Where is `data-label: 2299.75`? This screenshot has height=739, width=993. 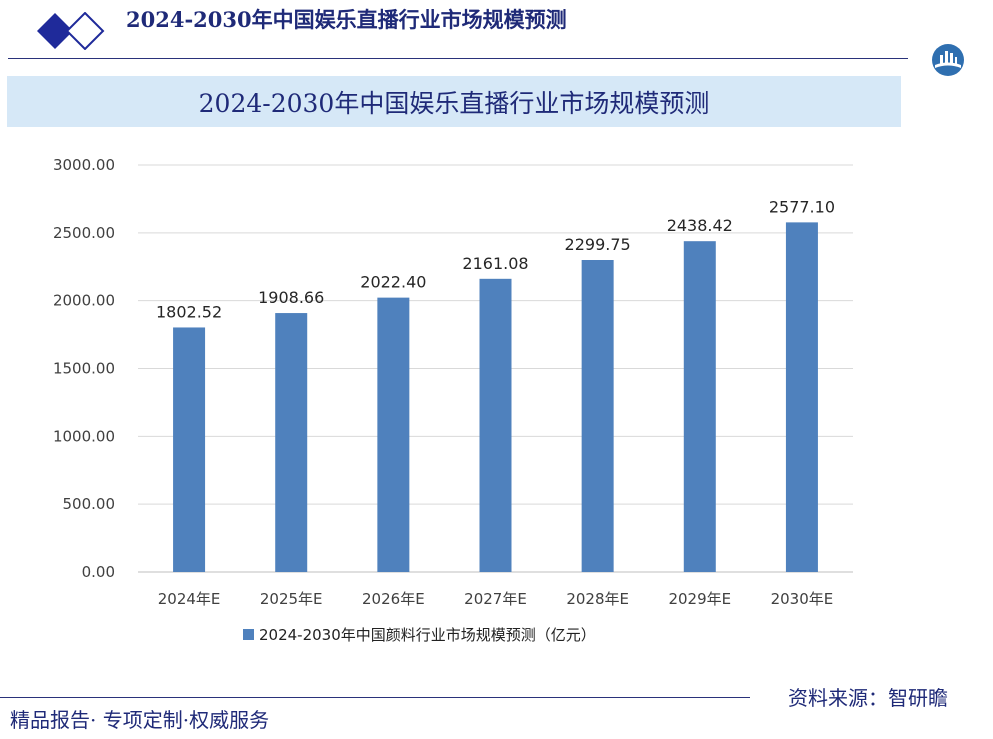 data-label: 2299.75 is located at coordinates (598, 244).